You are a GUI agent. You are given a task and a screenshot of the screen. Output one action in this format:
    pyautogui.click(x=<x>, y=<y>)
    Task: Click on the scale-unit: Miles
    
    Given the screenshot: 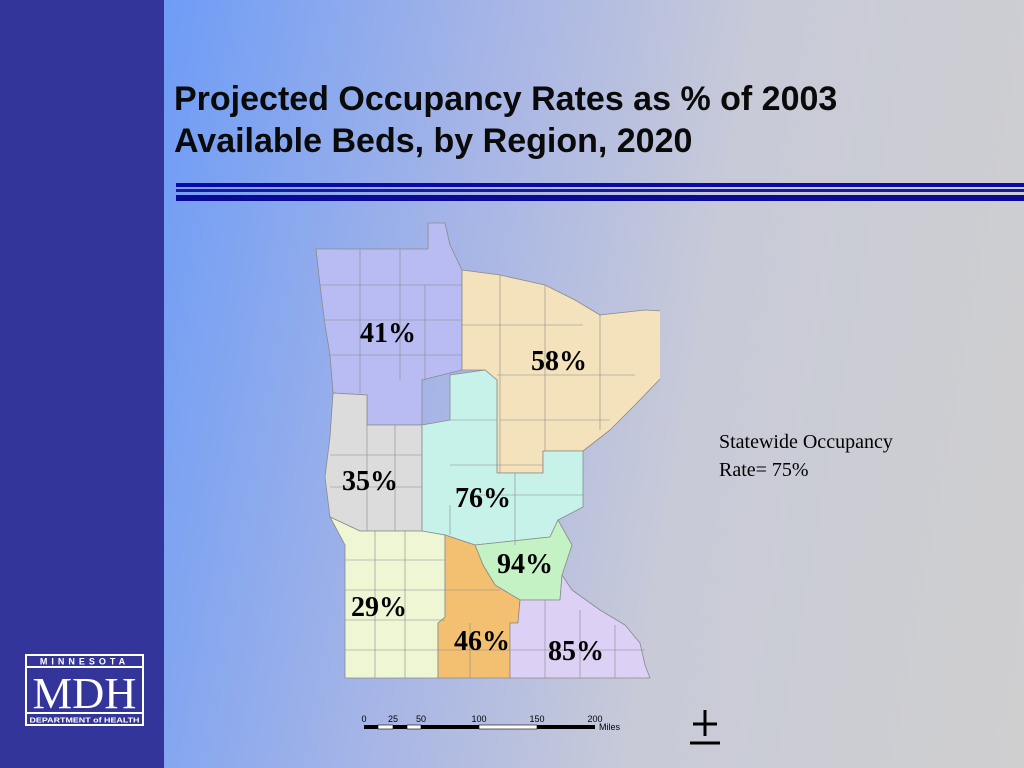 What is the action you would take?
    pyautogui.click(x=610, y=727)
    